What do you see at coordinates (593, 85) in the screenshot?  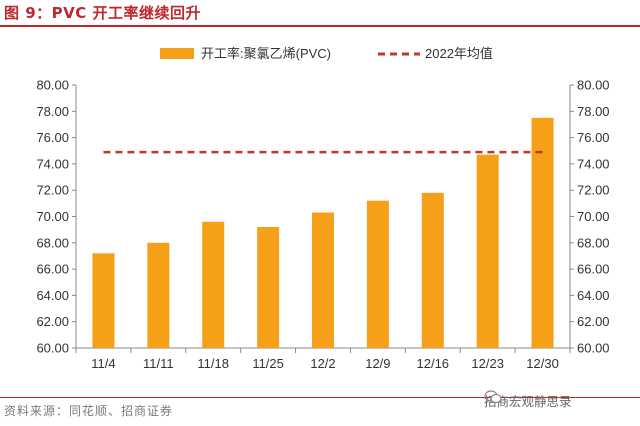 I see `y-tick-label-right: 80.00` at bounding box center [593, 85].